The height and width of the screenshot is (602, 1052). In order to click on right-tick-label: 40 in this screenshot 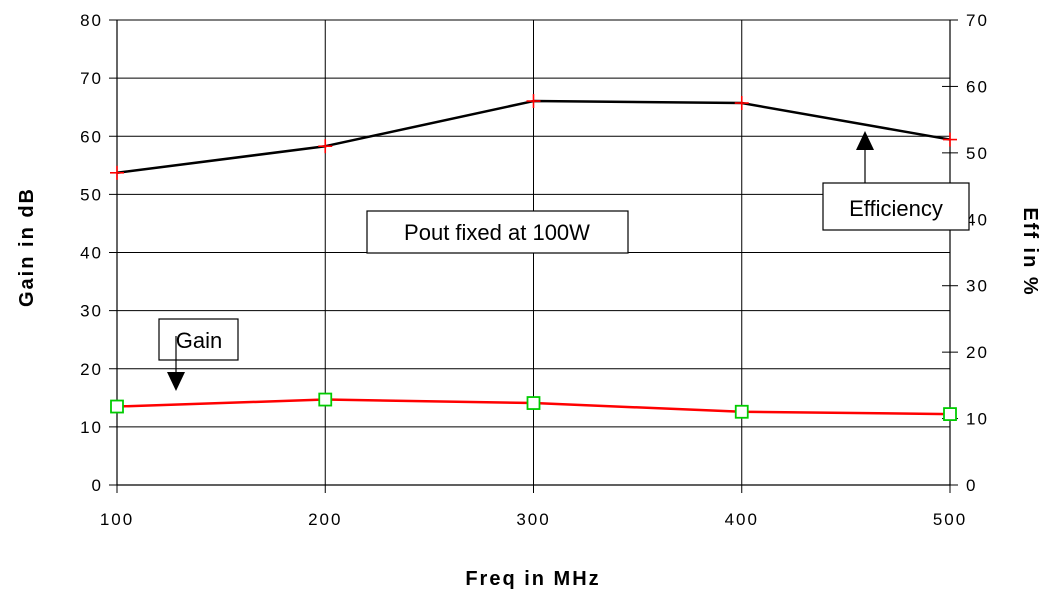, I will do `click(977, 219)`.